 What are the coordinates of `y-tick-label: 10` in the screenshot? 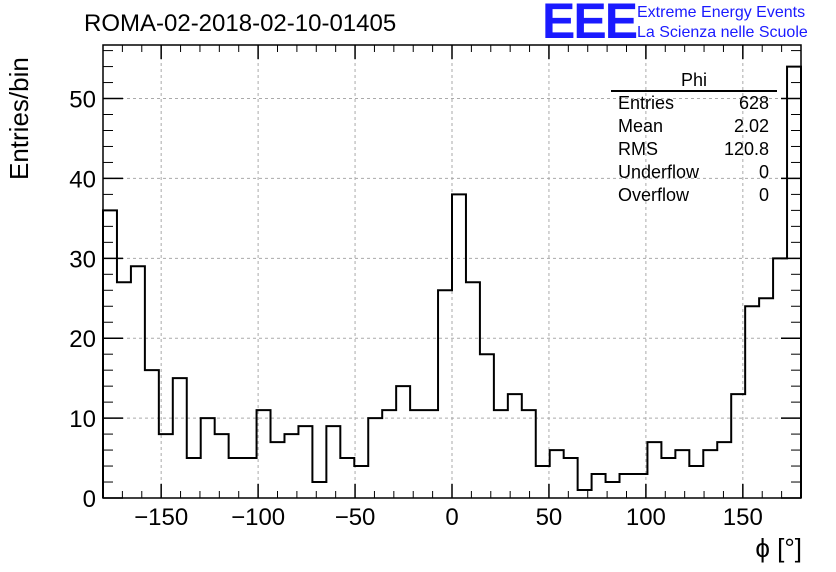 It's located at (82, 419).